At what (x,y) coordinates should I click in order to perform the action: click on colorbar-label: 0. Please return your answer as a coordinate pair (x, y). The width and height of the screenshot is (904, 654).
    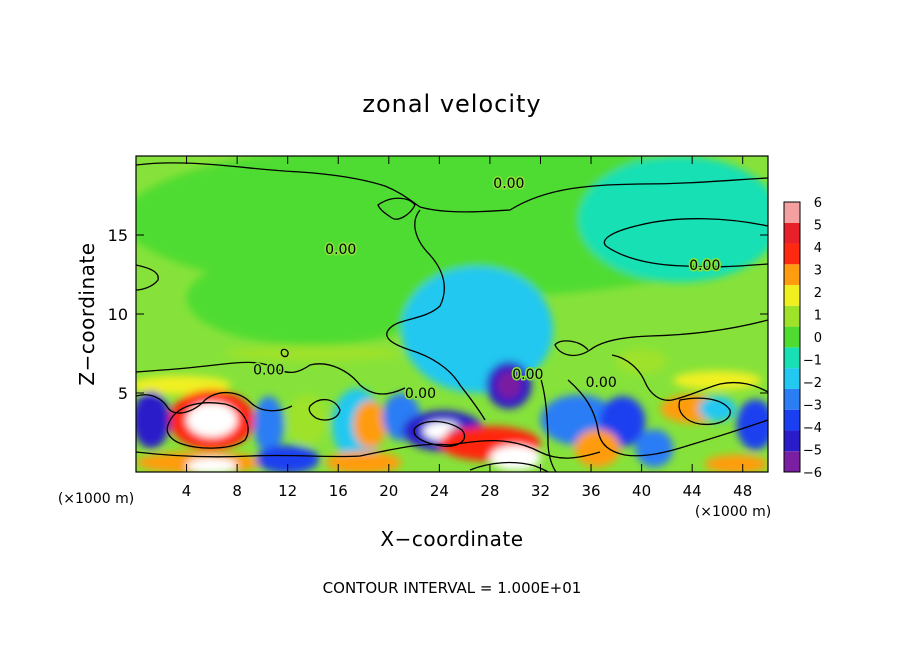
    Looking at the image, I should click on (818, 338).